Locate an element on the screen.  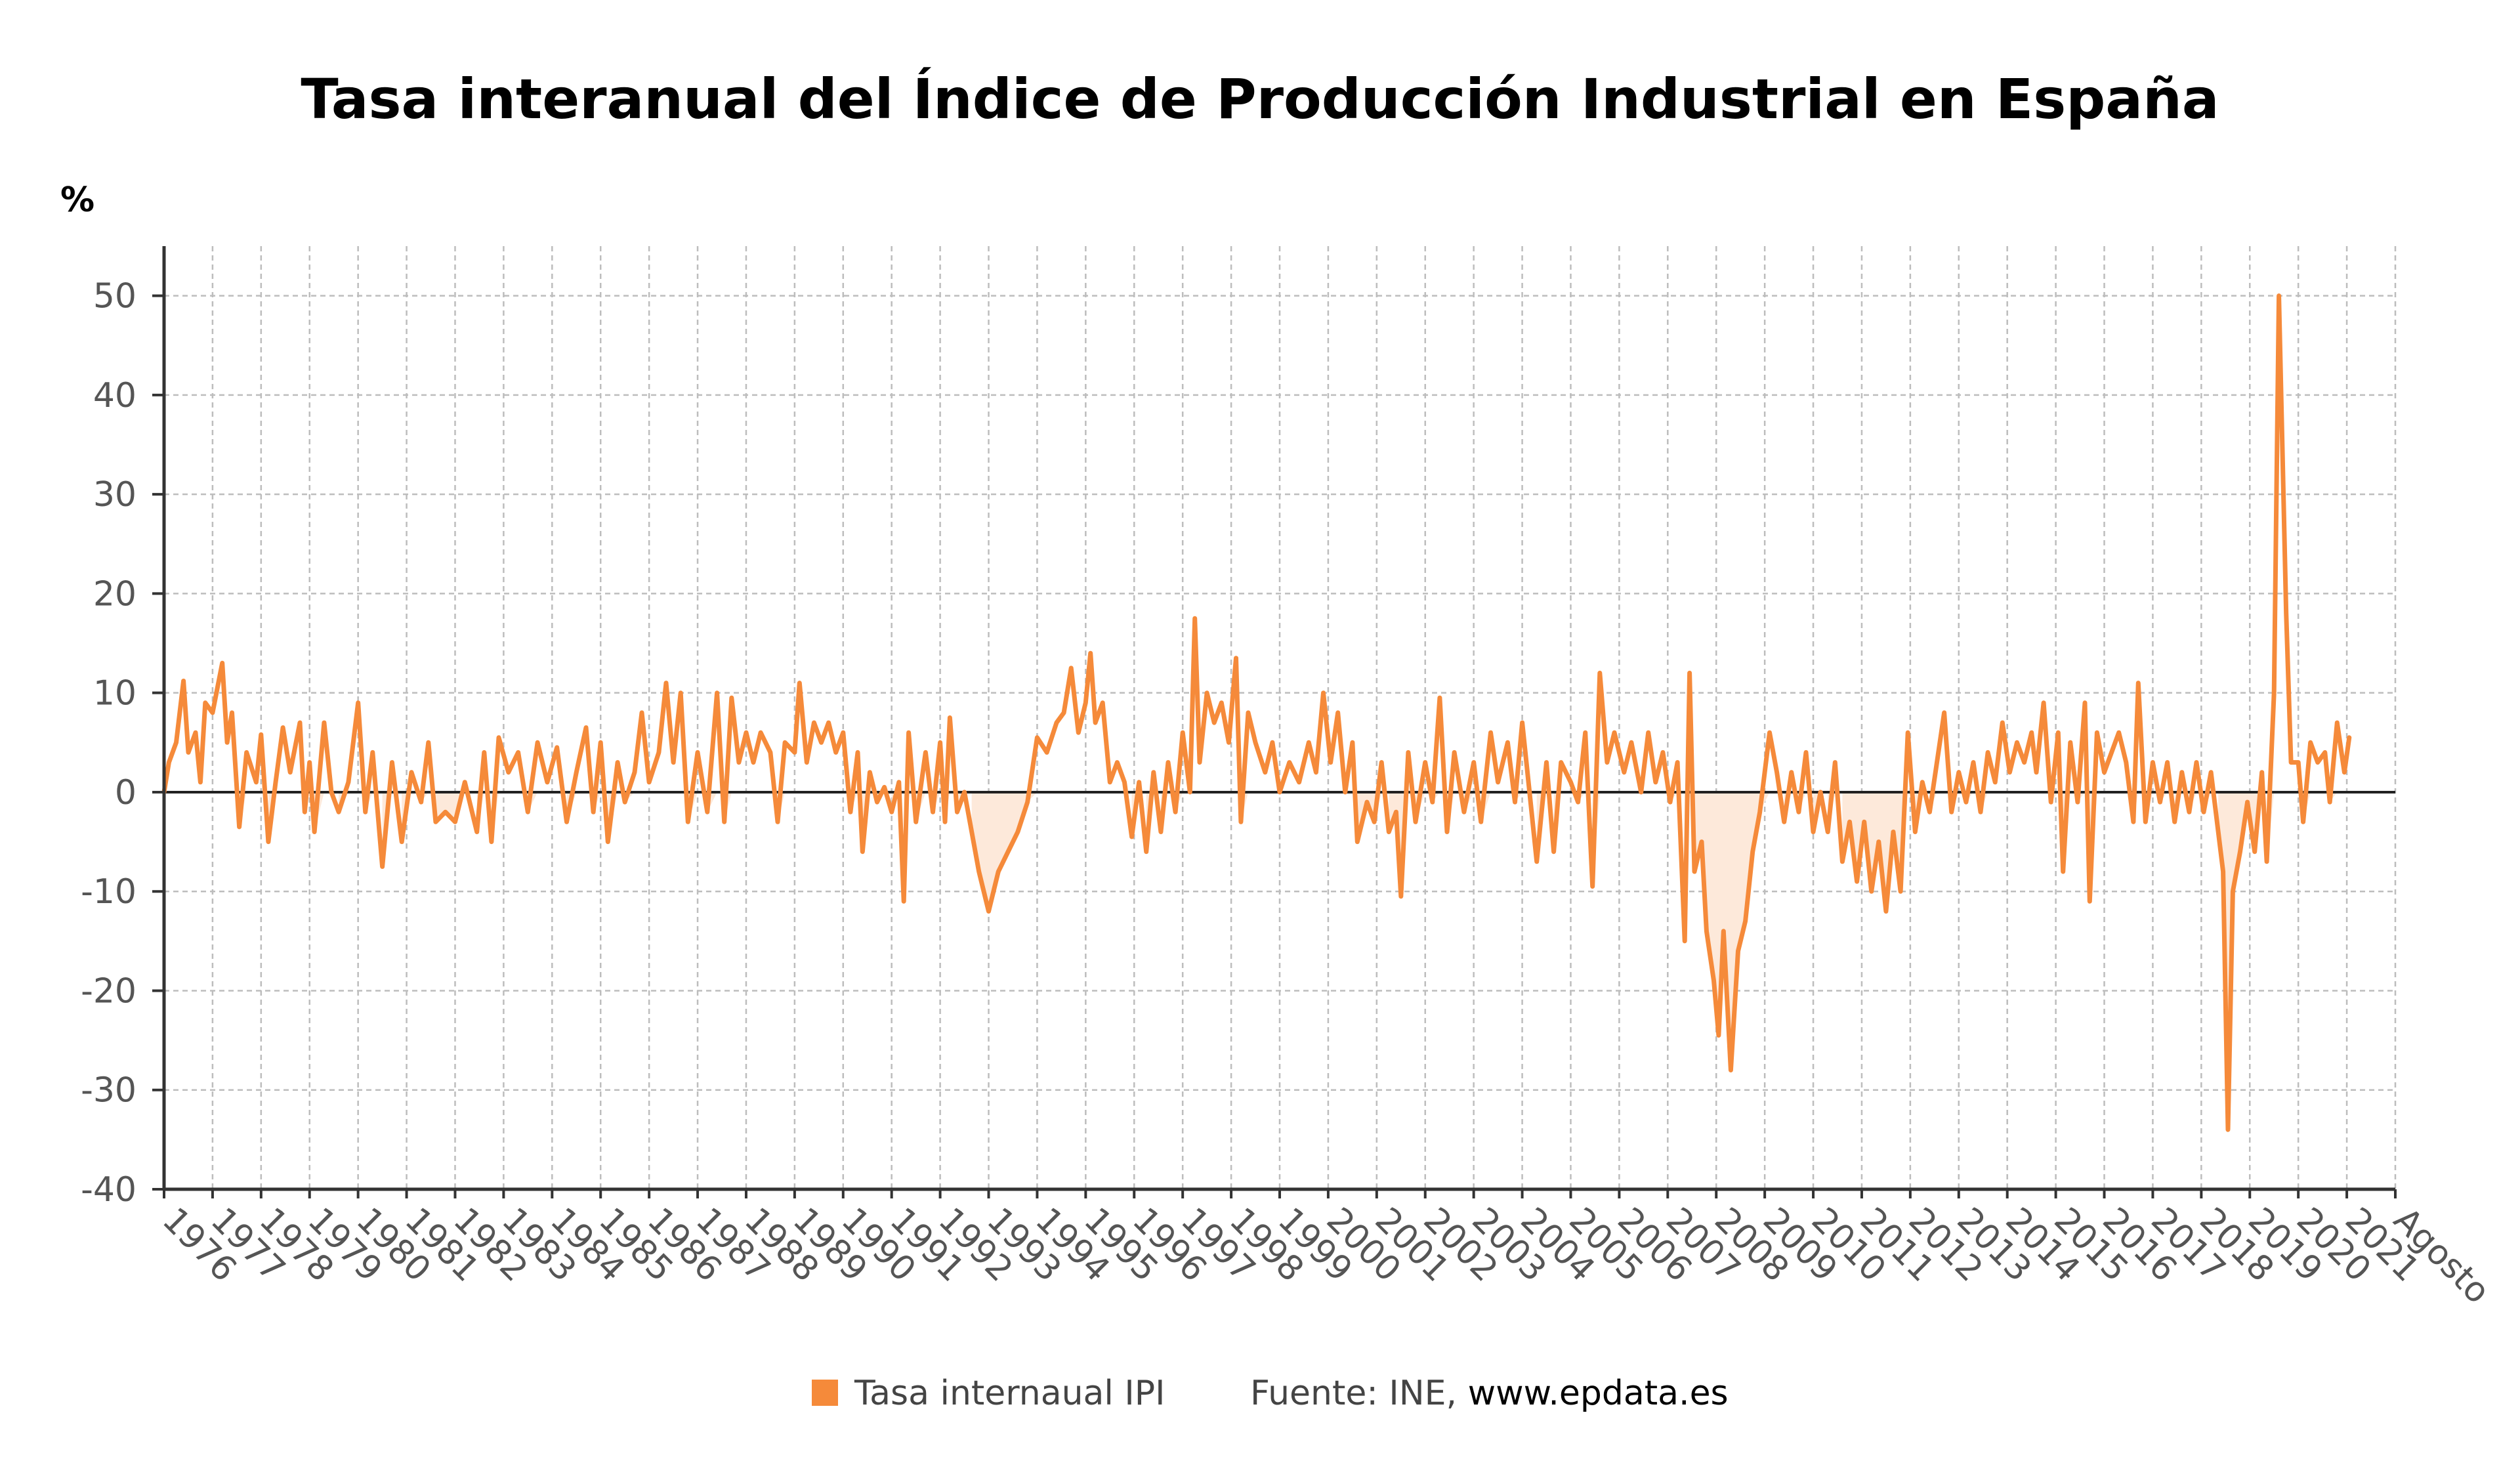
y-tick-label: 0 is located at coordinates (125, 793).